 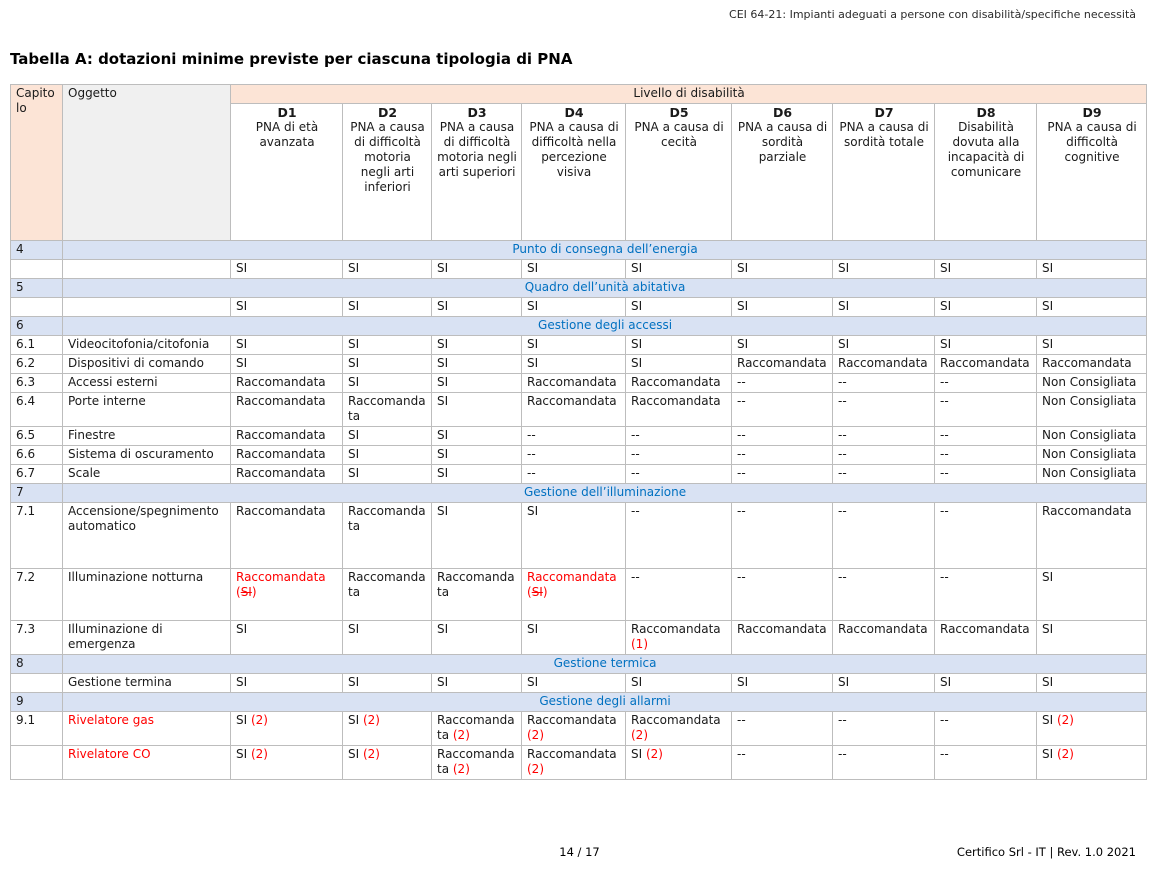 I want to click on section-number: 9, so click(x=36, y=702).